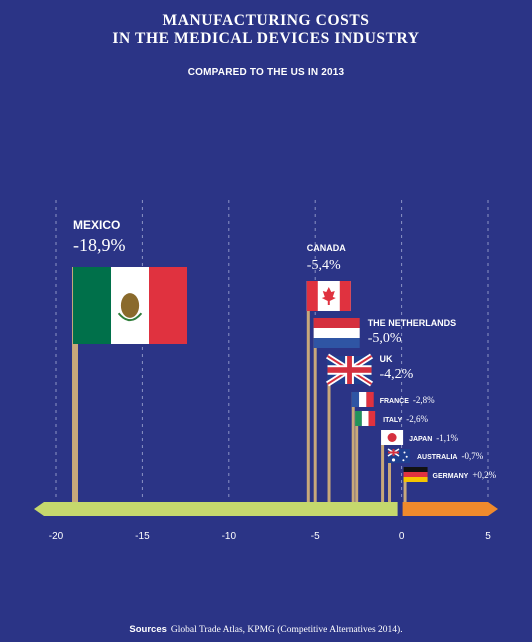  What do you see at coordinates (142, 536) in the screenshot?
I see `x-tick-label: -15` at bounding box center [142, 536].